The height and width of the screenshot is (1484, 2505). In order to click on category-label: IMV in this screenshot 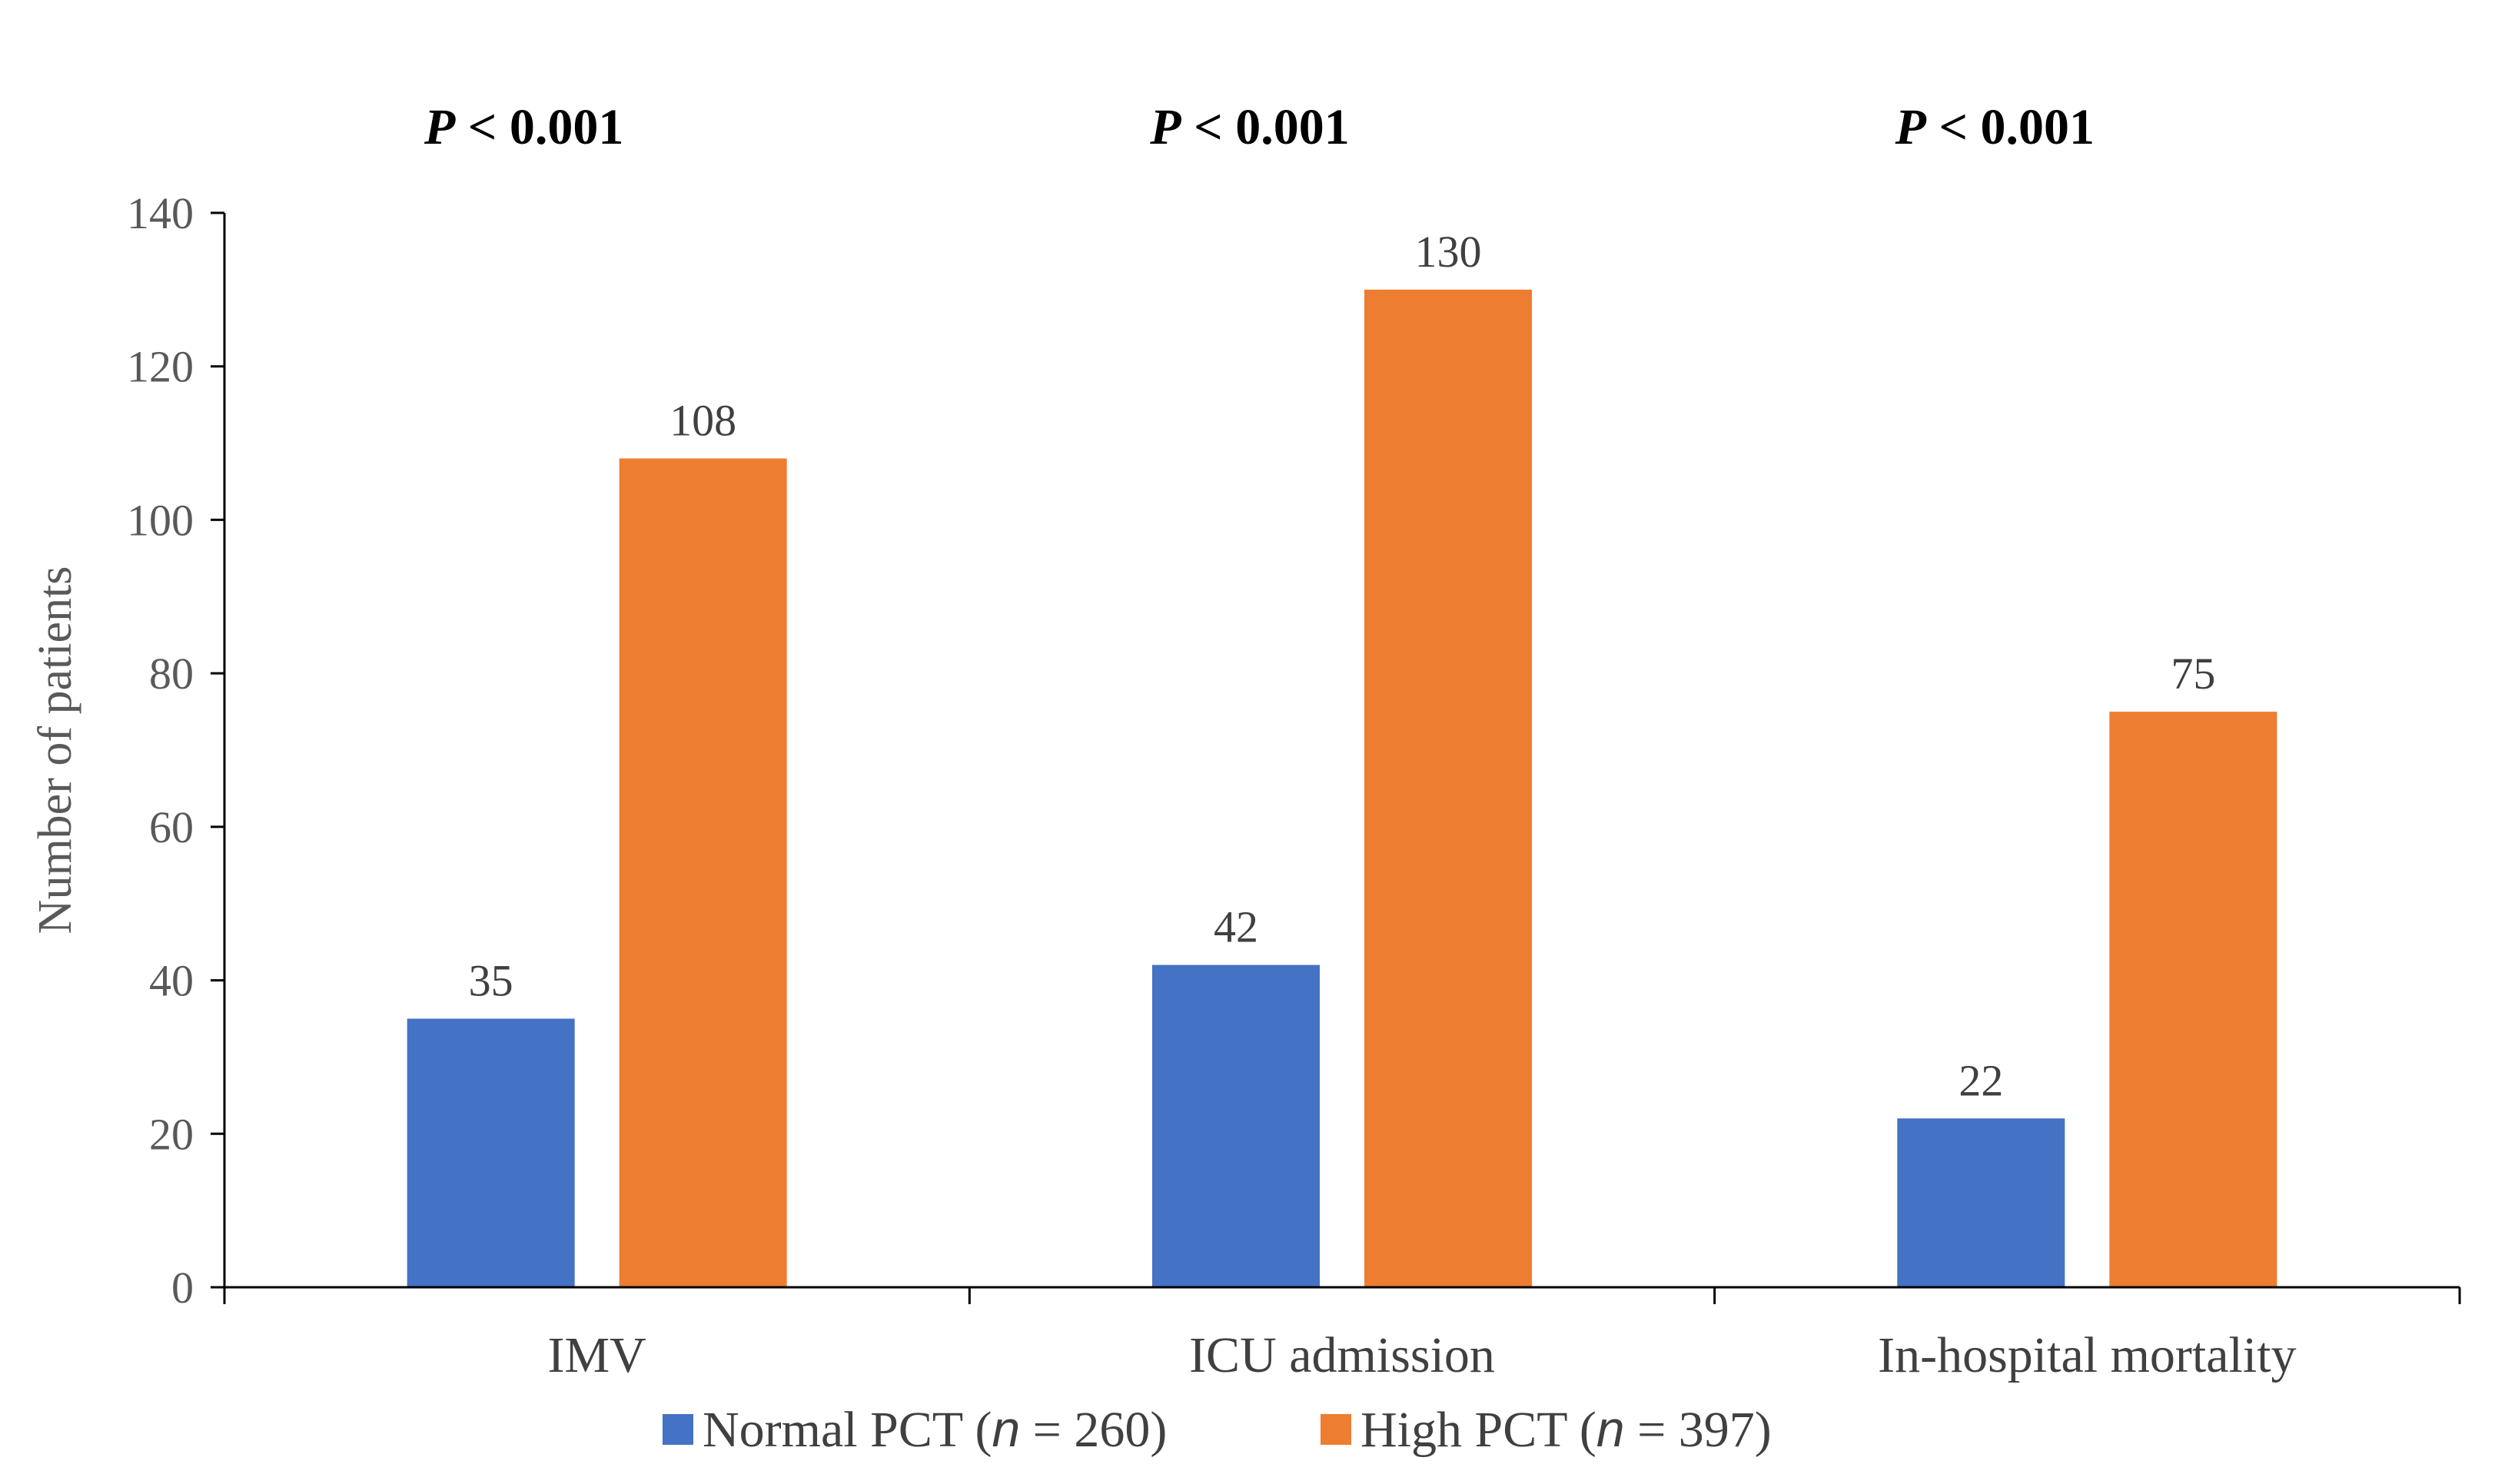, I will do `click(597, 1355)`.